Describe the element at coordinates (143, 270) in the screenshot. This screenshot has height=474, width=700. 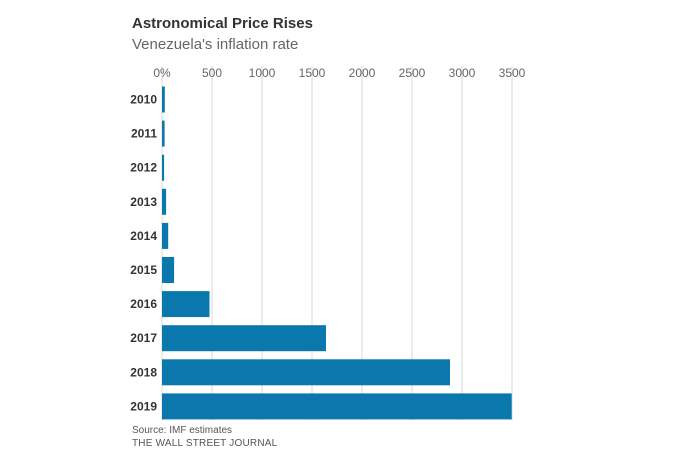
I see `category-label-2015: 2015` at that location.